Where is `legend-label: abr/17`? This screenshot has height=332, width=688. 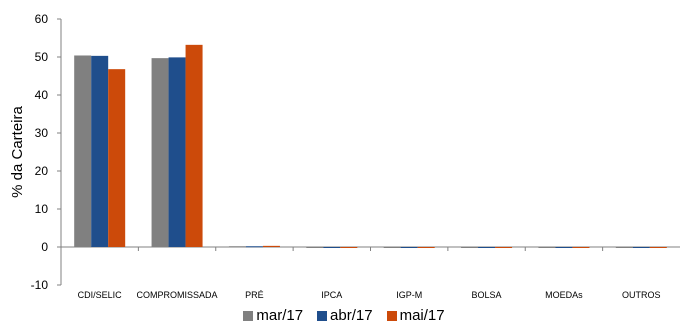
legend-label: abr/17 is located at coordinates (351, 315).